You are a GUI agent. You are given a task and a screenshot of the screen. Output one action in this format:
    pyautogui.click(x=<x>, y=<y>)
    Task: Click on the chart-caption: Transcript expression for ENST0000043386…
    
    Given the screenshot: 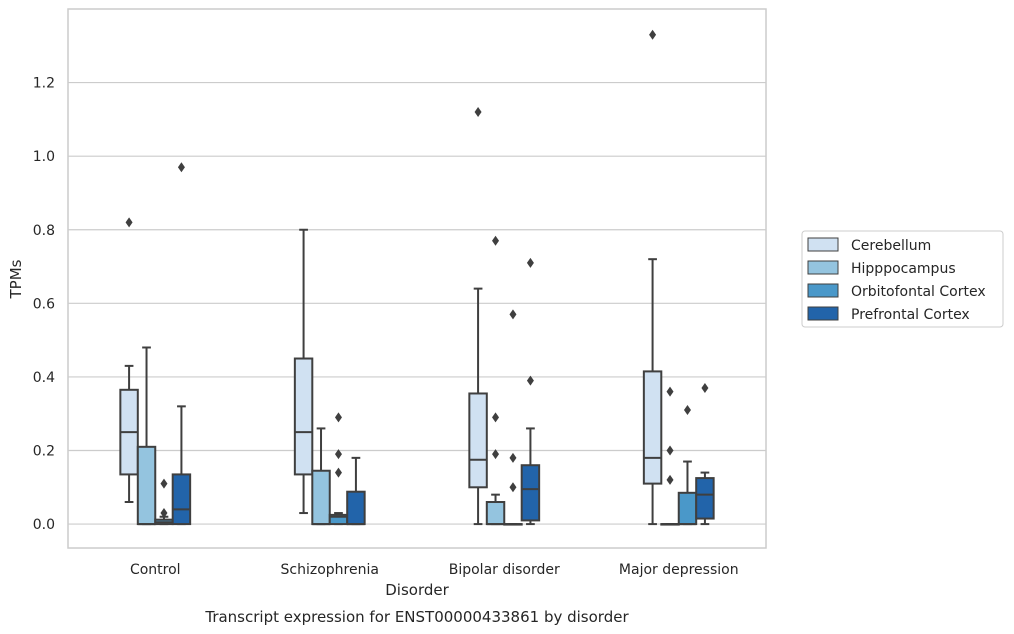 What is the action you would take?
    pyautogui.click(x=416, y=617)
    